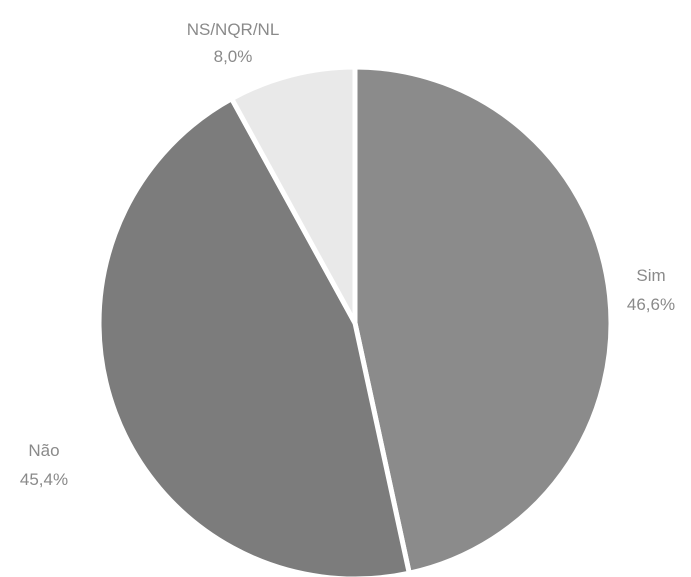  What do you see at coordinates (650, 275) in the screenshot?
I see `slice-label-sim-name: Sim` at bounding box center [650, 275].